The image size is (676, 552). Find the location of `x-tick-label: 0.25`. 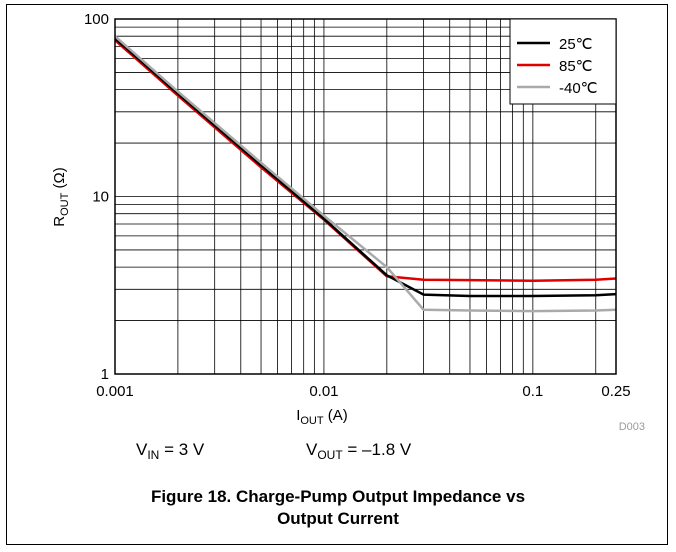

x-tick-label: 0.25 is located at coordinates (615, 391).